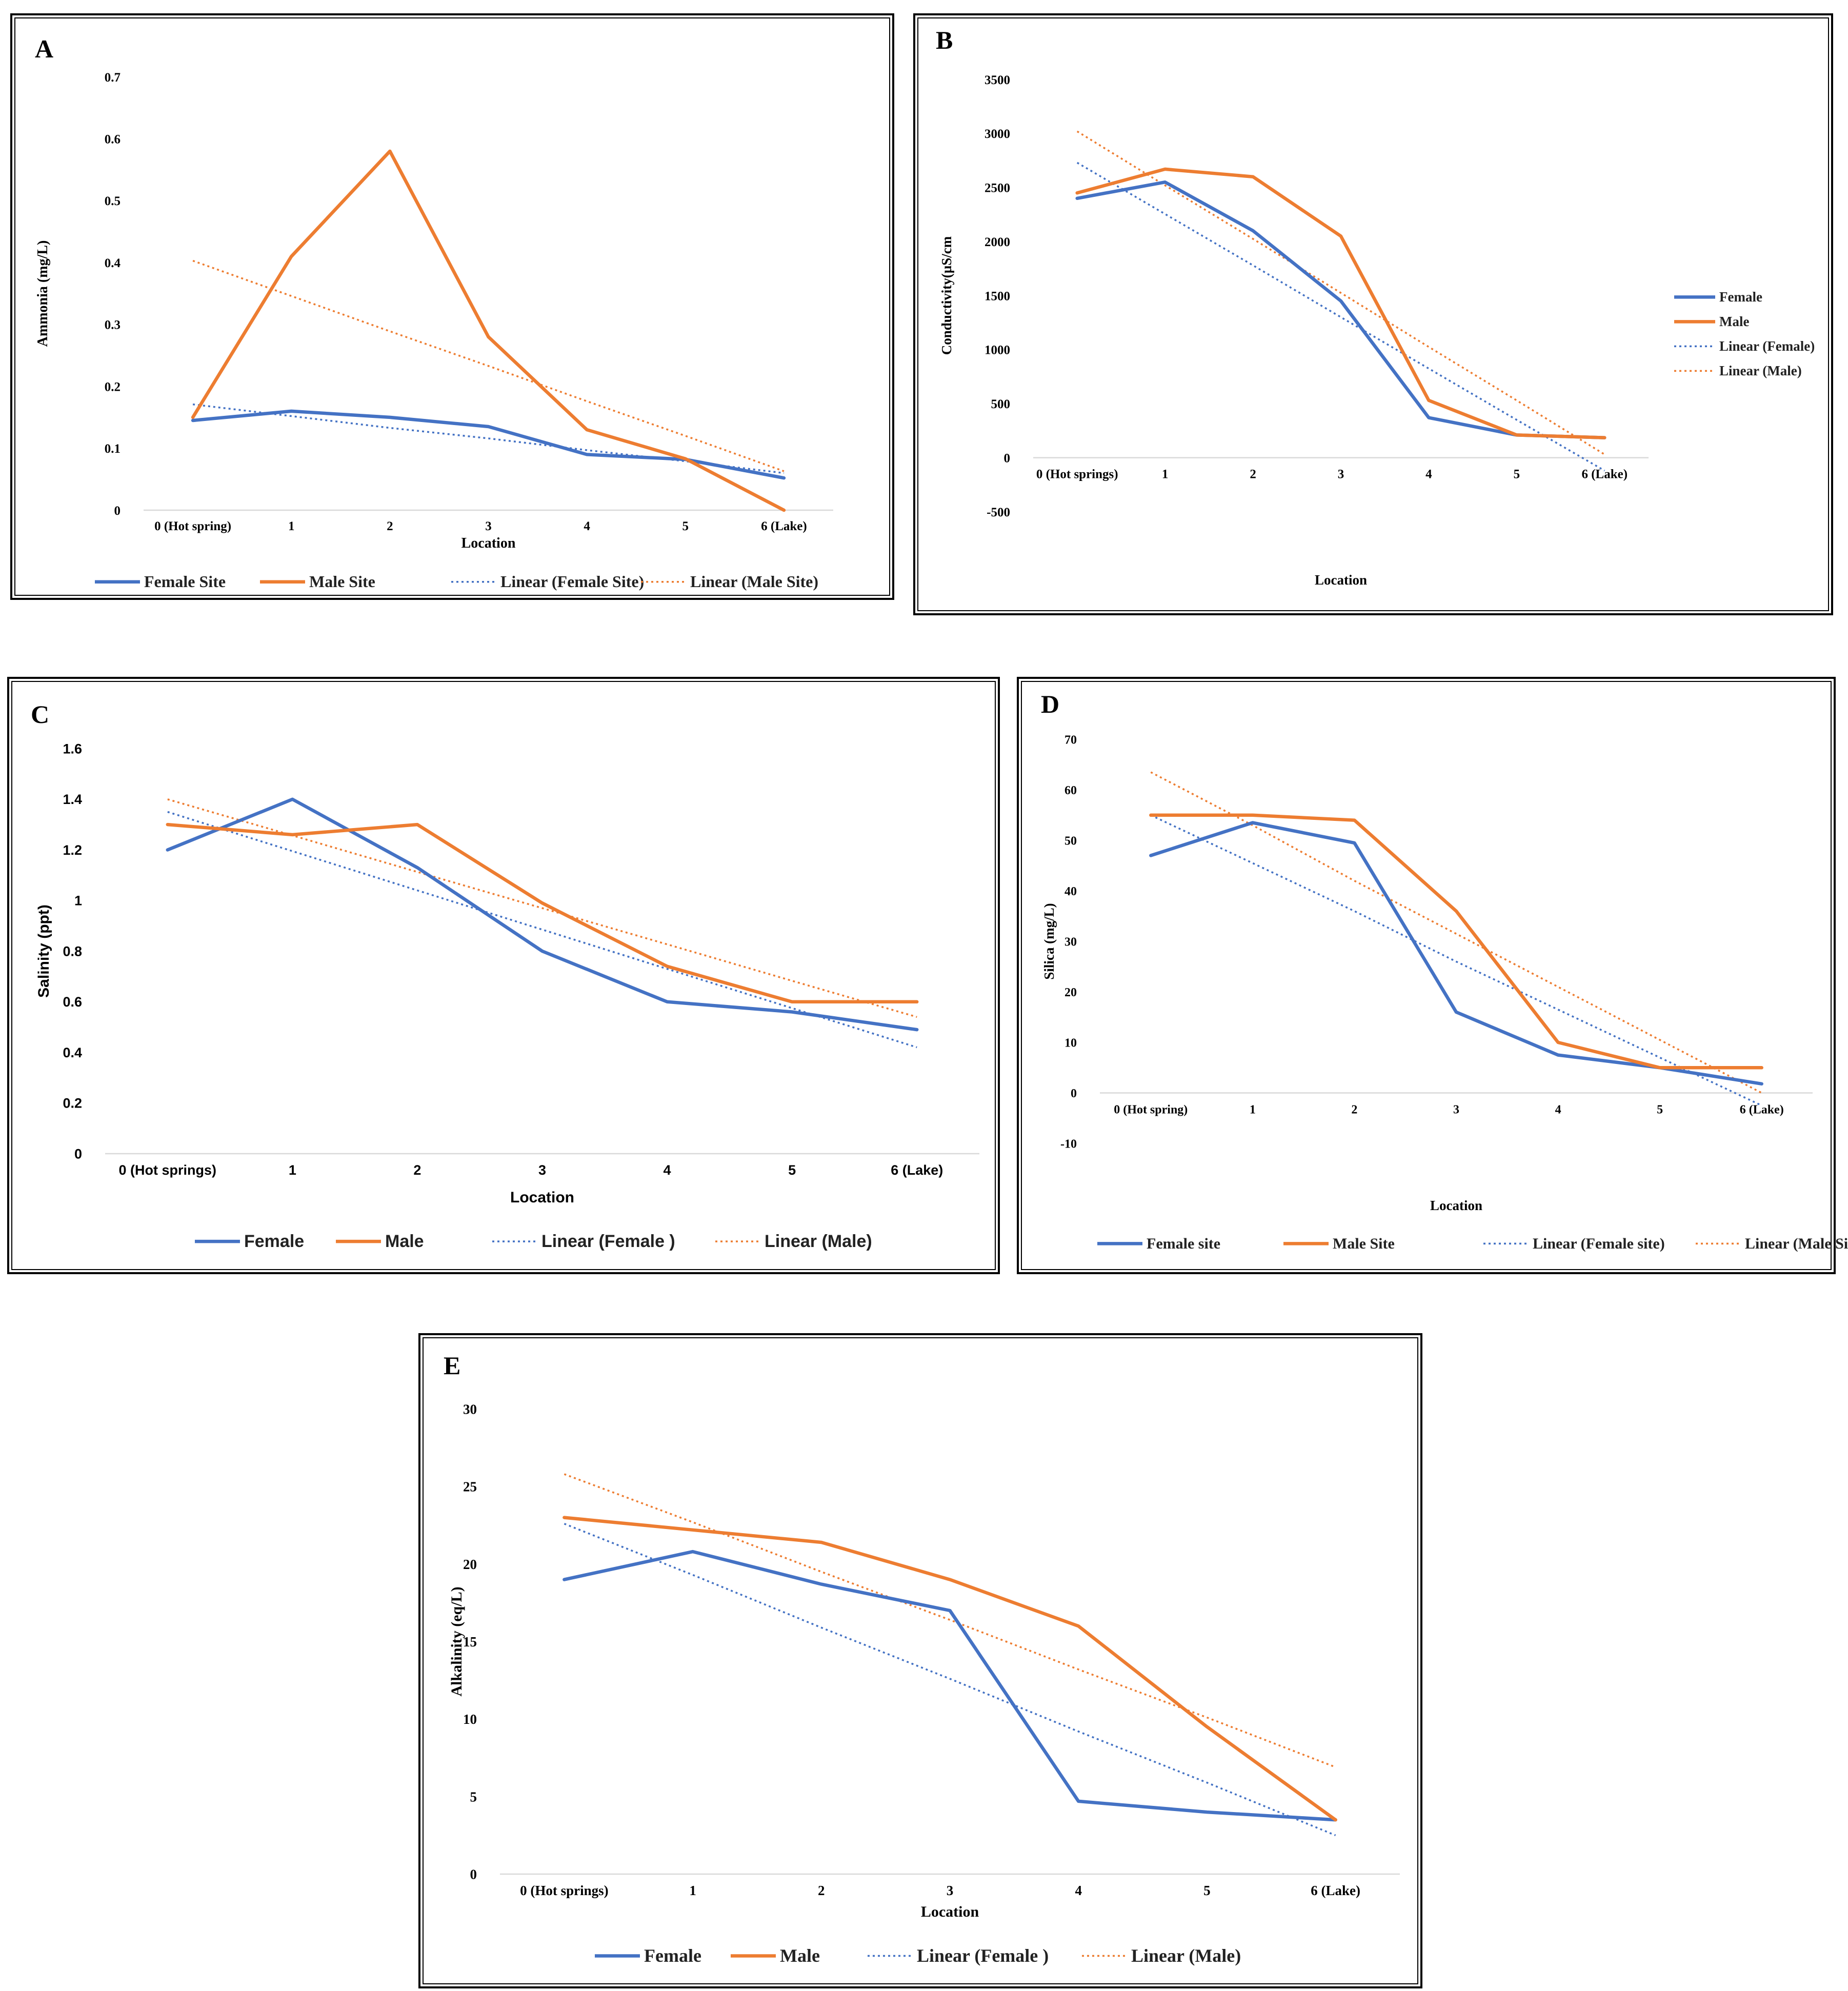 This screenshot has width=1848, height=1991. Describe the element at coordinates (1767, 346) in the screenshot. I see `legend-label: Linear (Female)` at that location.